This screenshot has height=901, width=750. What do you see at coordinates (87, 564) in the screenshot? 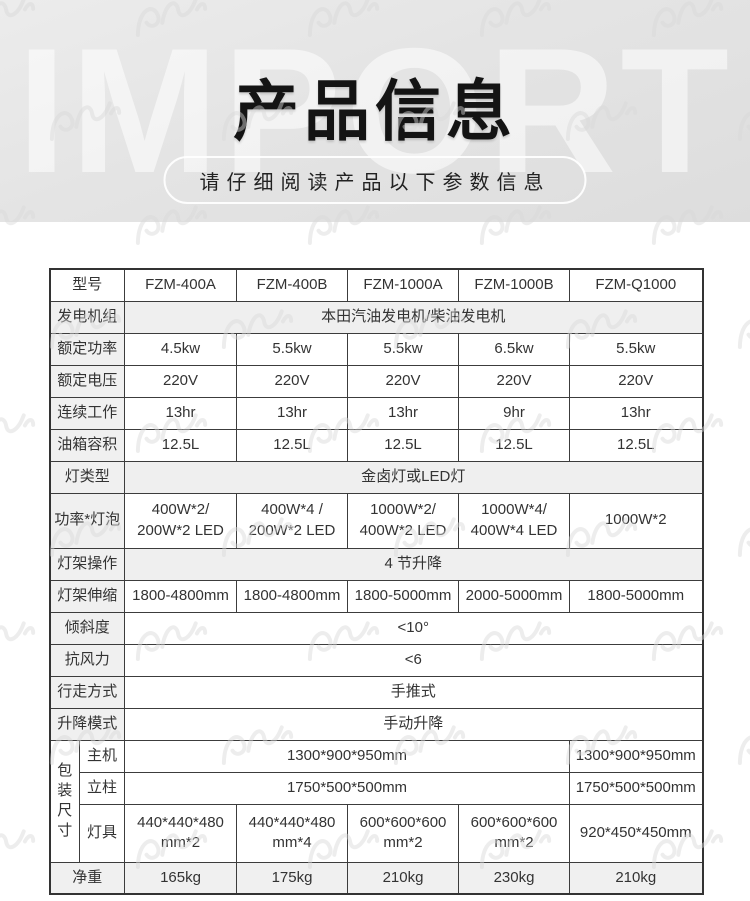
I see `spec-label: 灯架操作` at bounding box center [87, 564].